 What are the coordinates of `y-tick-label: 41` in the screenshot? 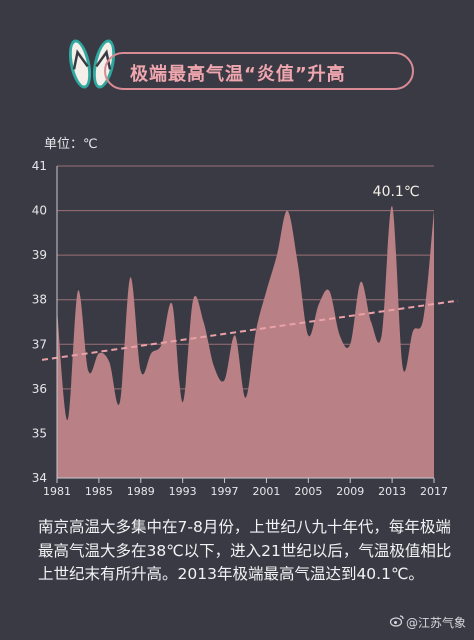 It's located at (39, 166).